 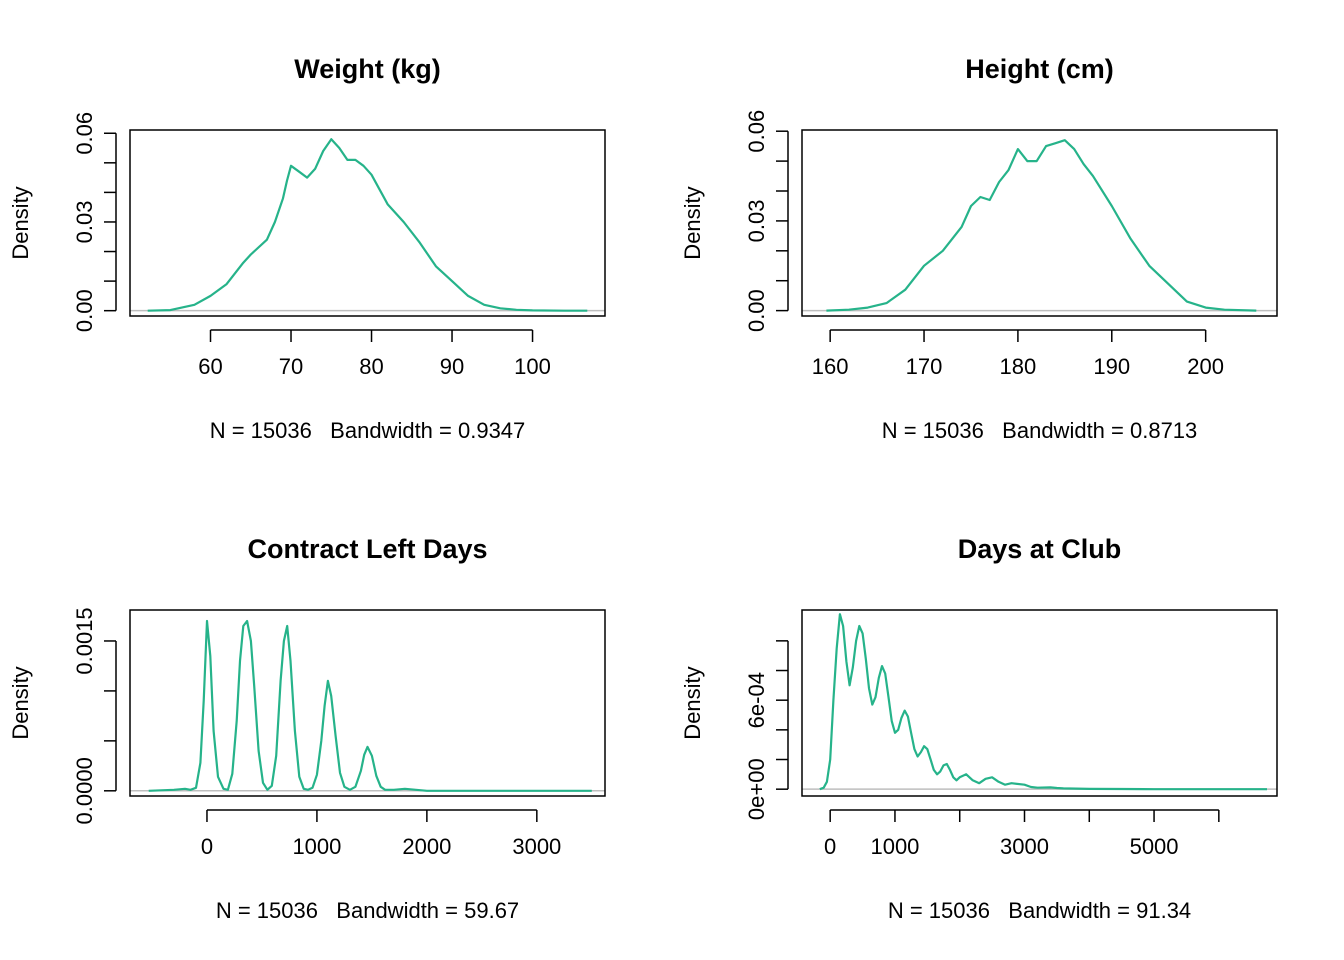 What do you see at coordinates (1040, 549) in the screenshot?
I see `panel-title: Days at Club` at bounding box center [1040, 549].